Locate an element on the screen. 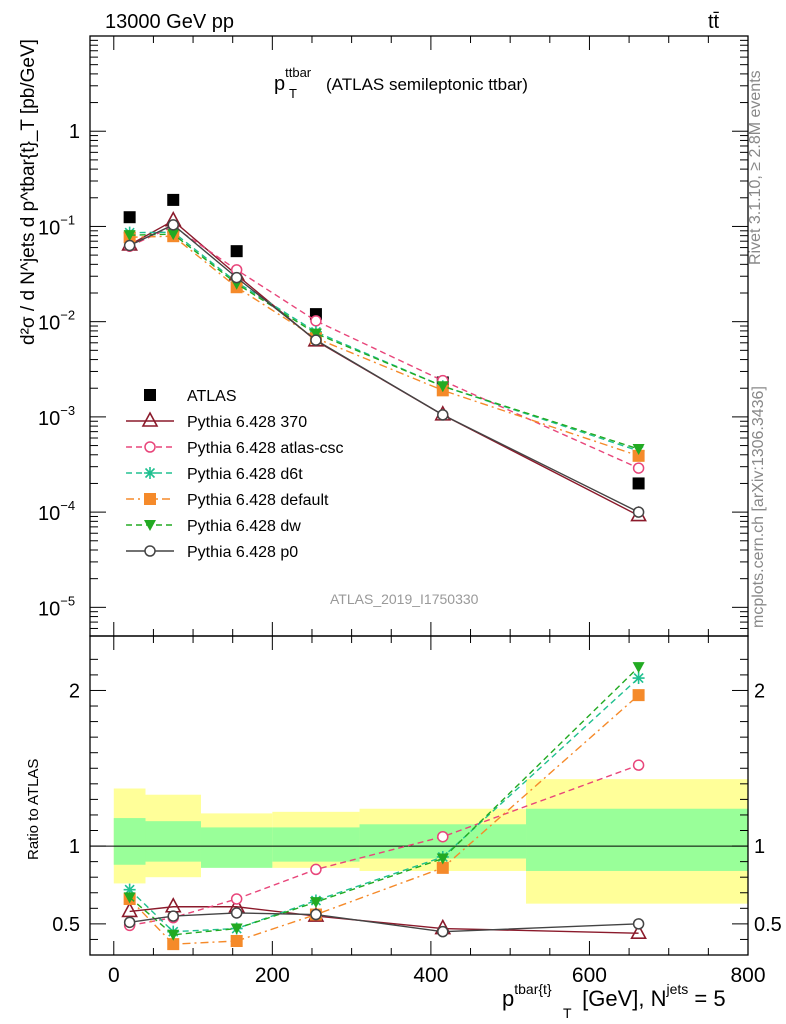 The image size is (786, 1024). main-y-tick-label: 10⁻³ is located at coordinates (56, 416).